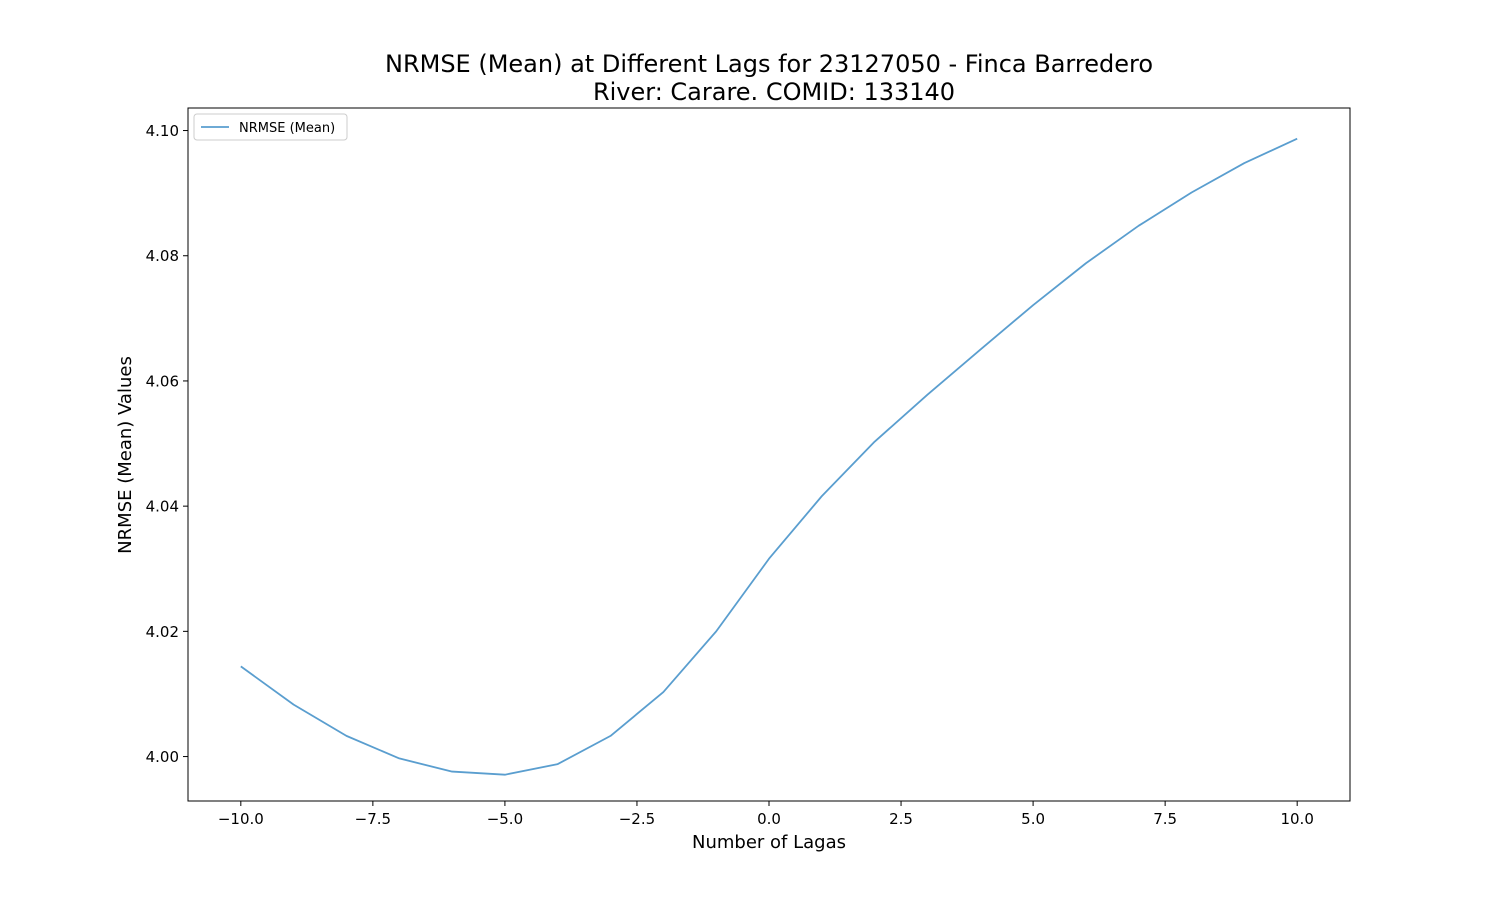 This screenshot has height=900, width=1500. I want to click on x-tick-label: −2.5, so click(637, 819).